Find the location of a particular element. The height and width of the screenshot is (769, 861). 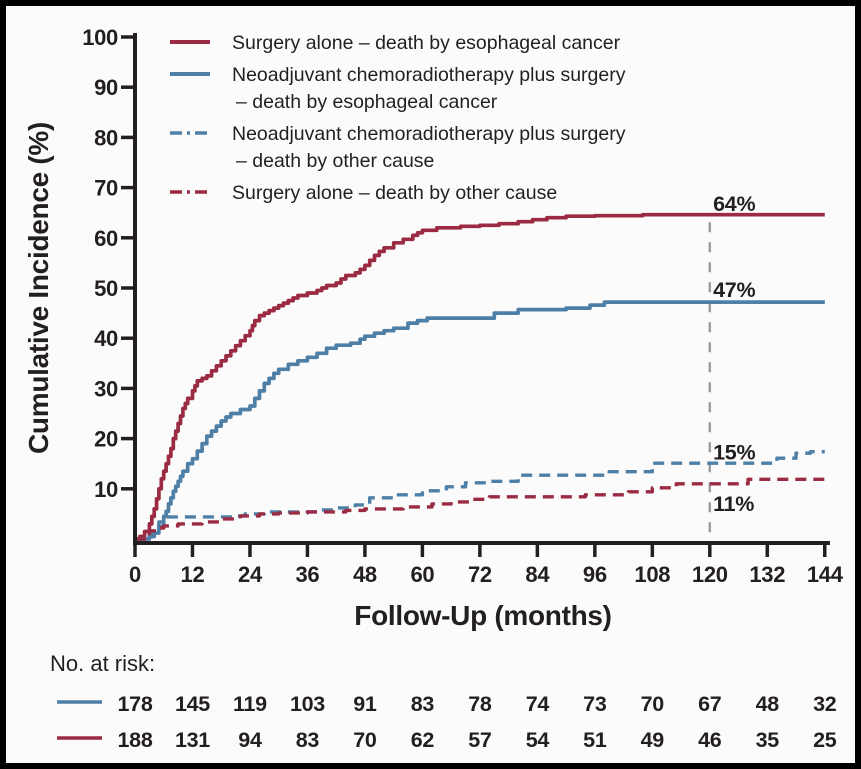

y-tick-label: 70 is located at coordinates (106, 188).